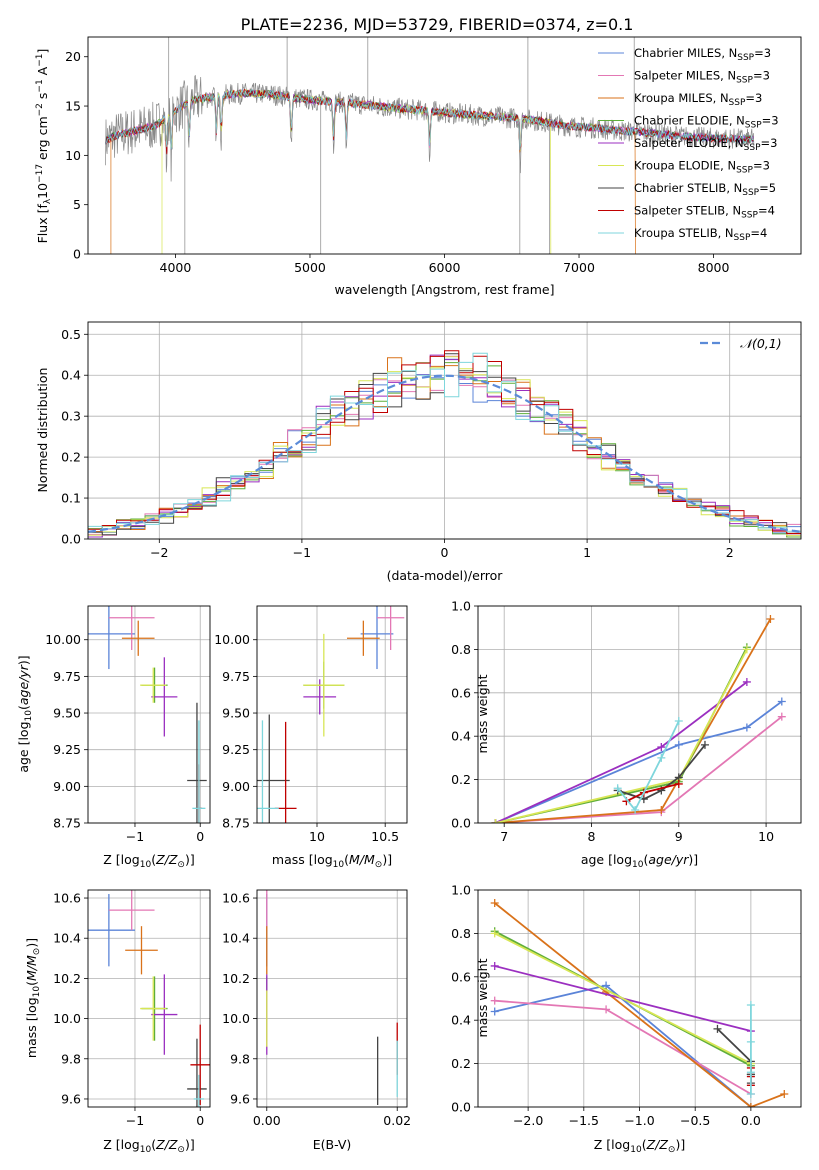 The width and height of the screenshot is (819, 1170). Describe the element at coordinates (42, 430) in the screenshot. I see `y-axis-label: Normed distribution` at that location.